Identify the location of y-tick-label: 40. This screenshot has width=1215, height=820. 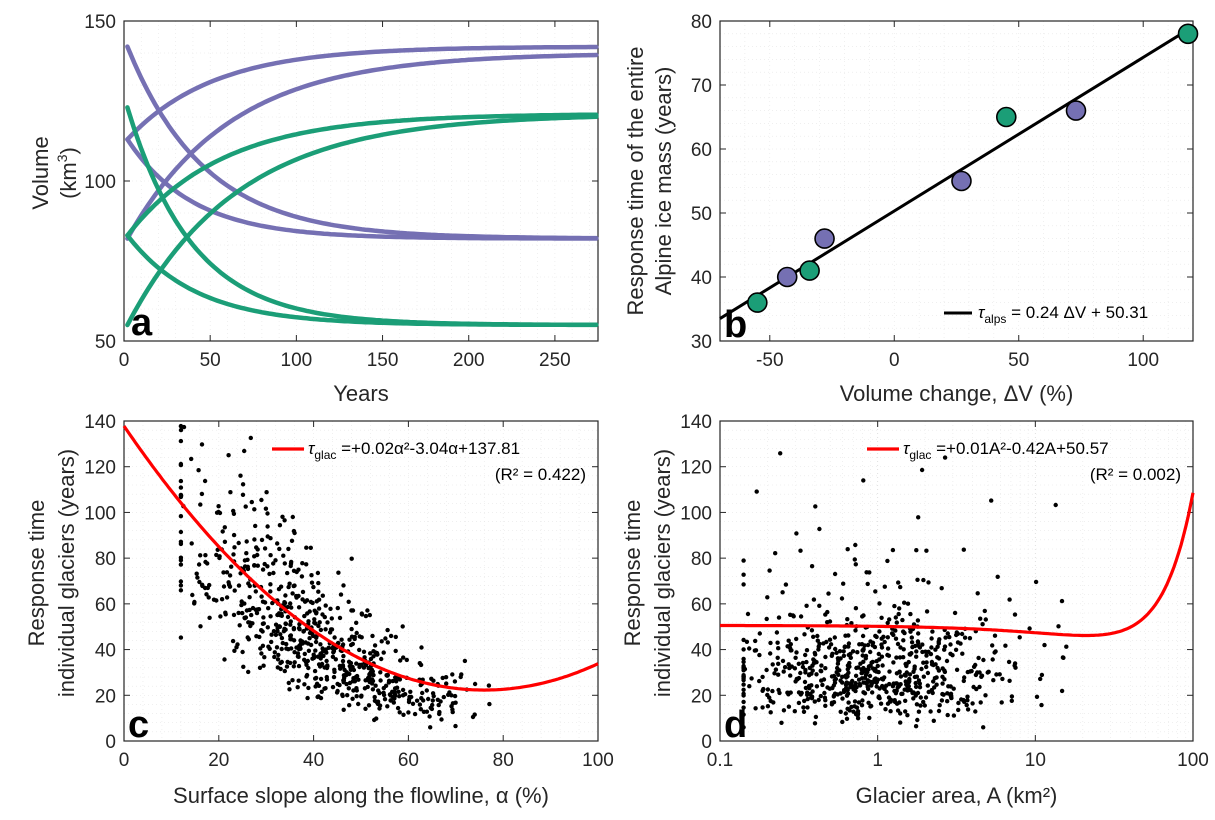
(701, 651).